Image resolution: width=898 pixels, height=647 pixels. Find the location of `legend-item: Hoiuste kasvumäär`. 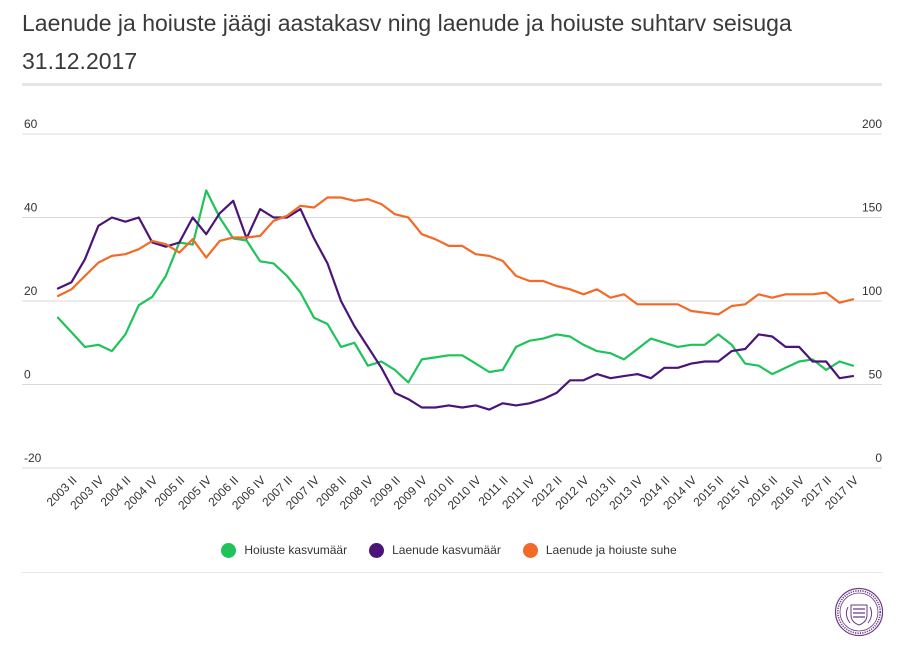

legend-item: Hoiuste kasvumäär is located at coordinates (284, 550).